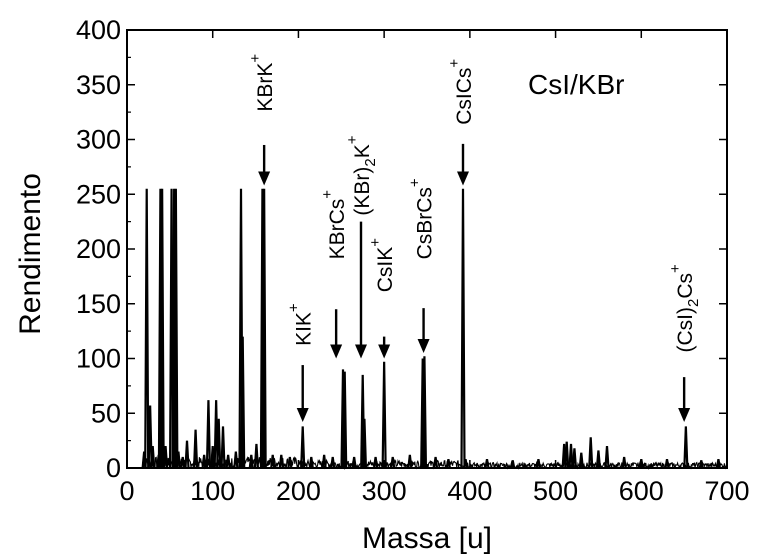 The image size is (758, 556). I want to click on peak-annotation: (CsI)2Cs+, so click(684, 343).